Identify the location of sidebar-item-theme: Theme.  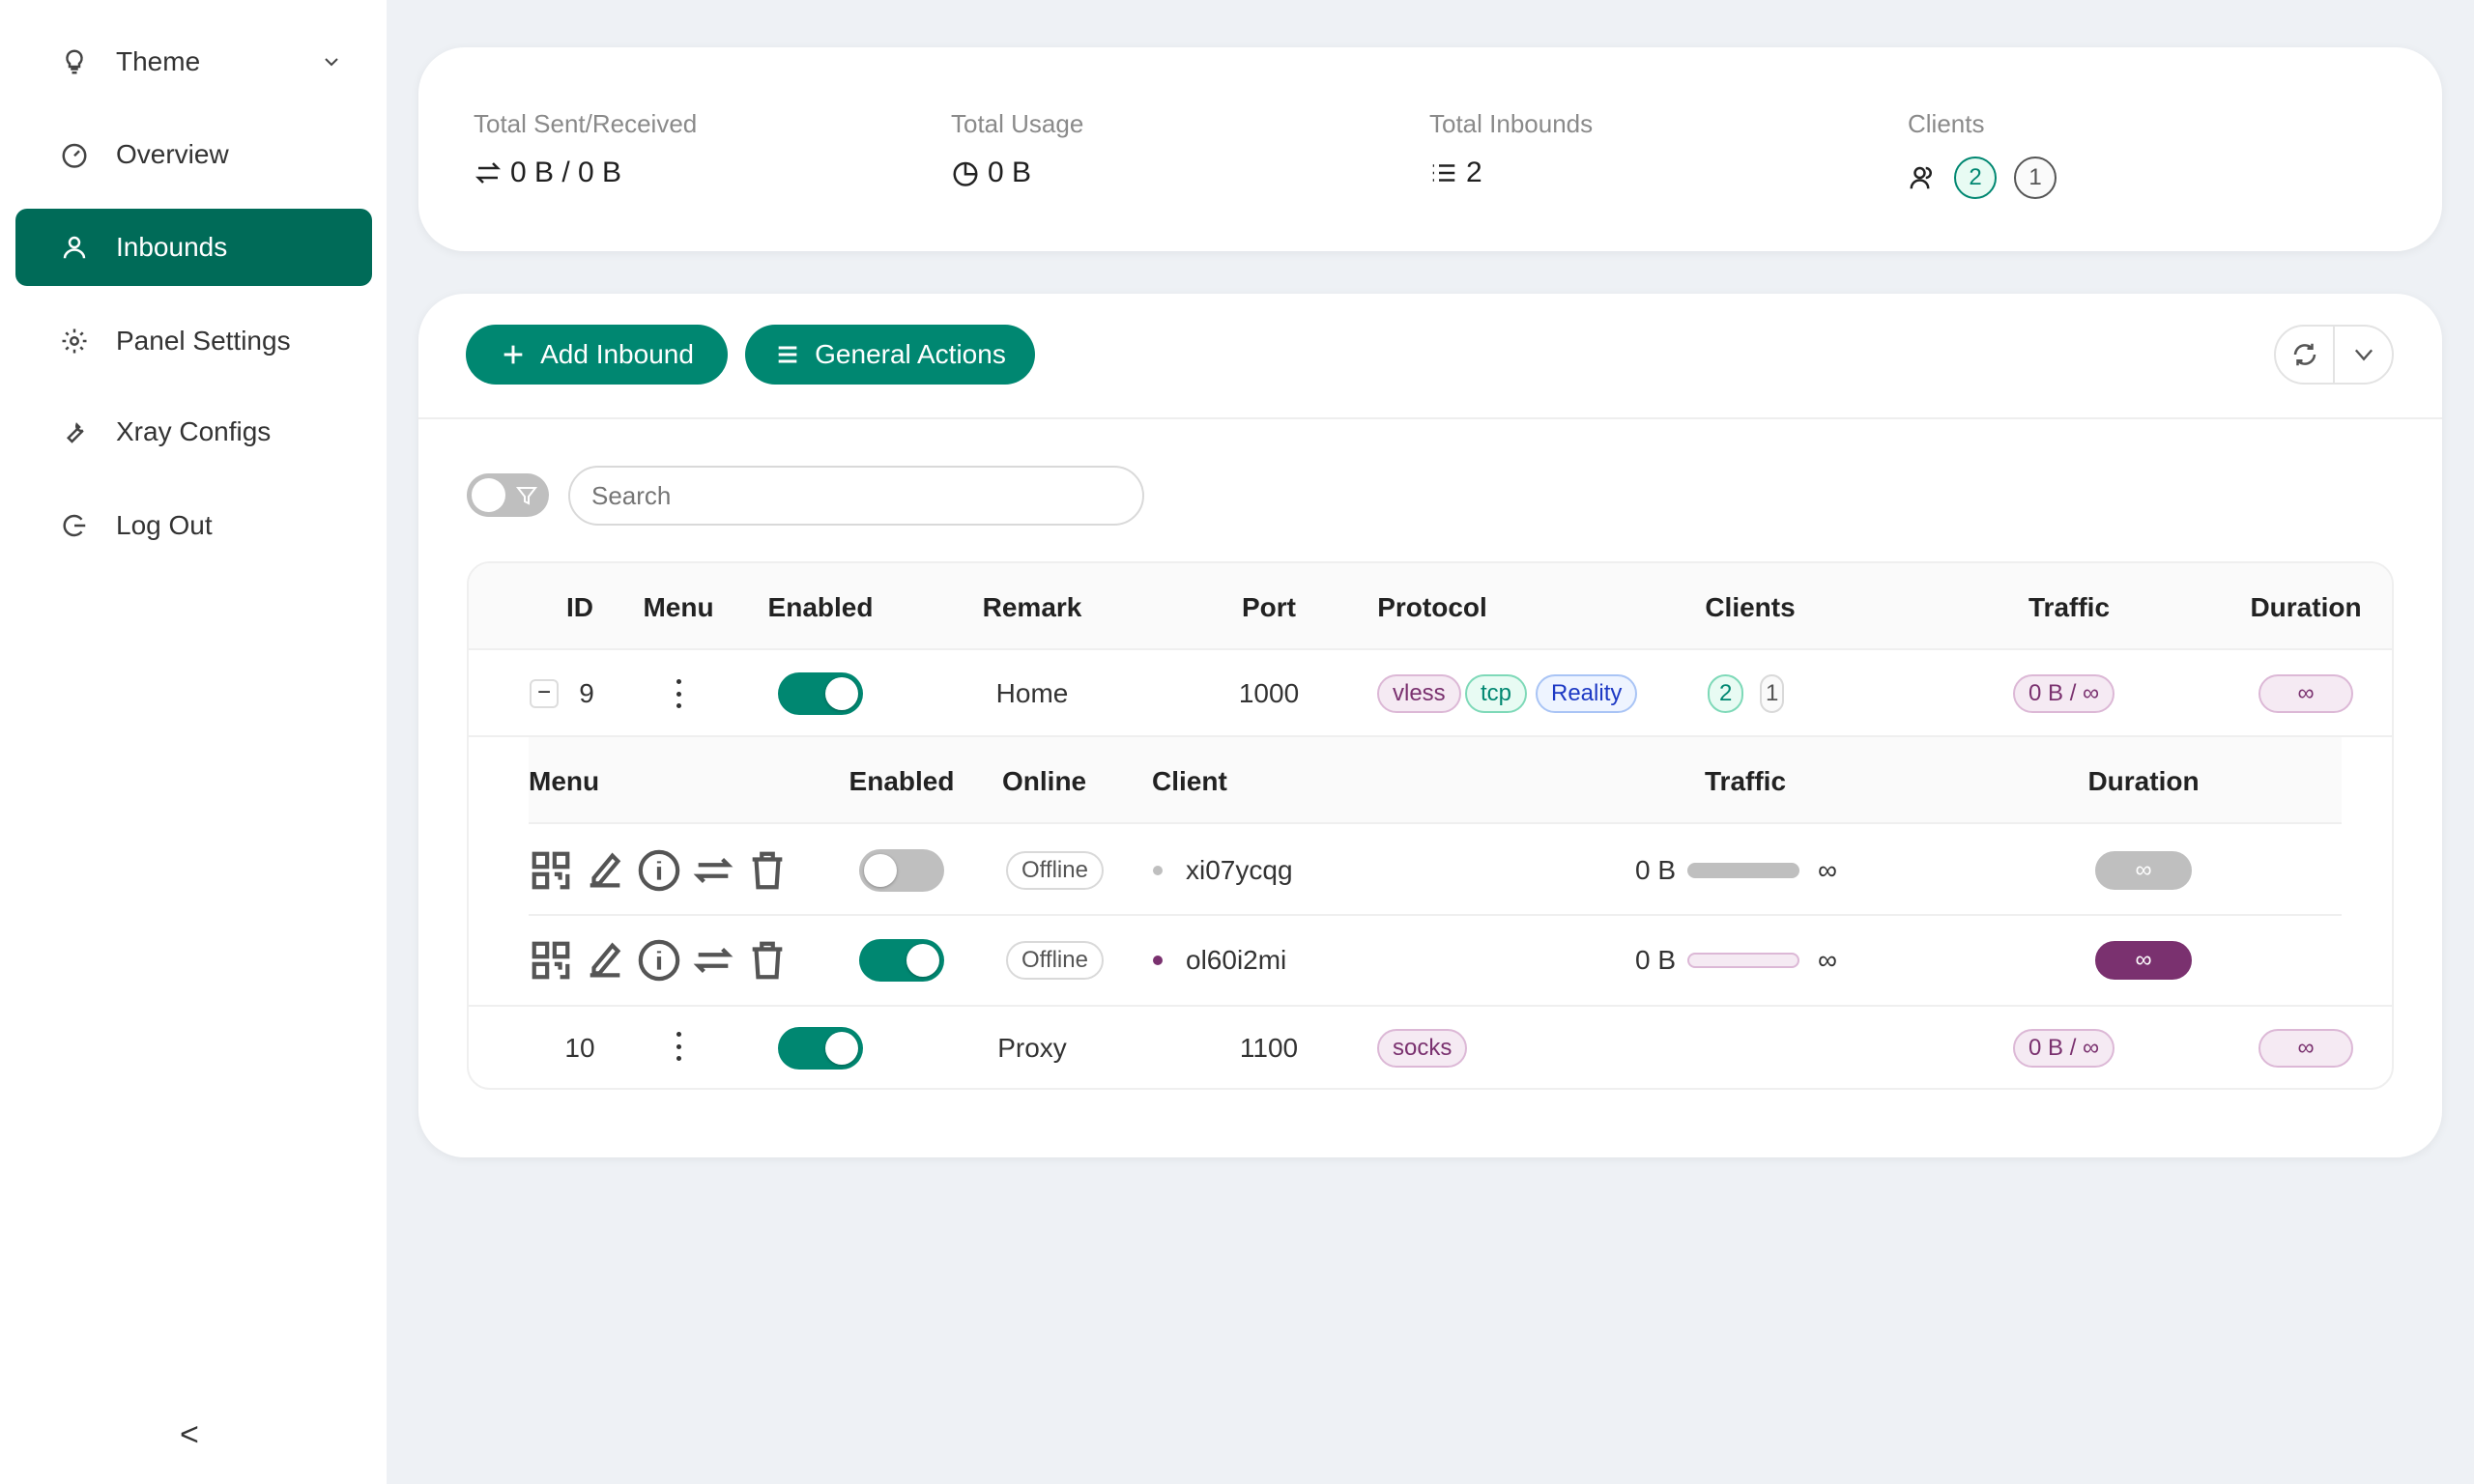
(193, 61).